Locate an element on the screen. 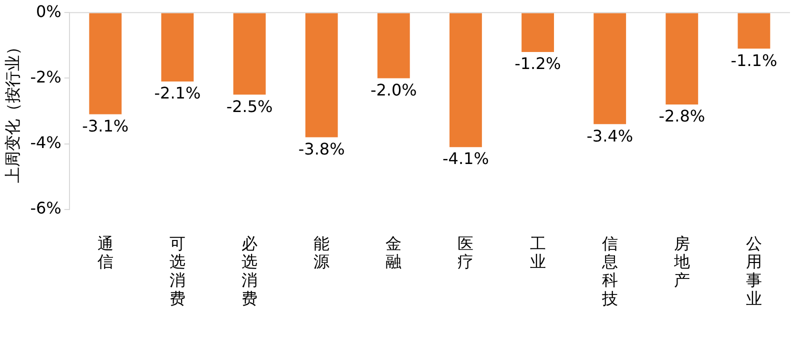 This screenshot has height=339, width=810. y-tick-label: -2% is located at coordinates (46, 76).